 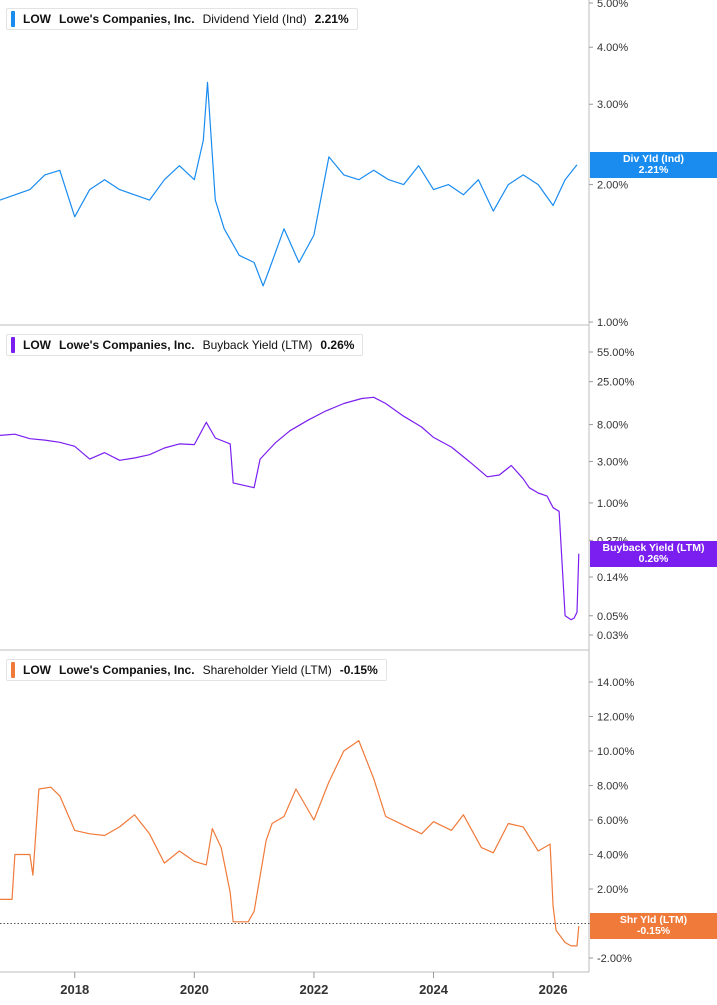 What do you see at coordinates (434, 989) in the screenshot?
I see `x-tick-label: 2024` at bounding box center [434, 989].